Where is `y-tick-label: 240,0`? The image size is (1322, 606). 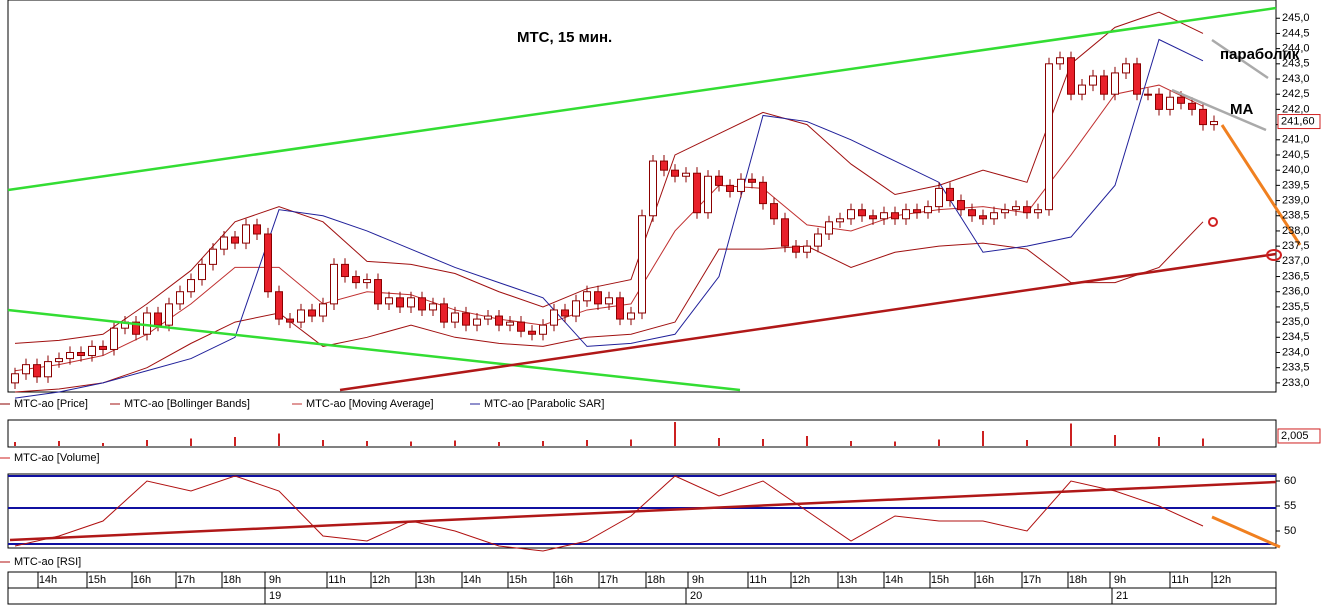 y-tick-label: 240,0 is located at coordinates (1296, 170).